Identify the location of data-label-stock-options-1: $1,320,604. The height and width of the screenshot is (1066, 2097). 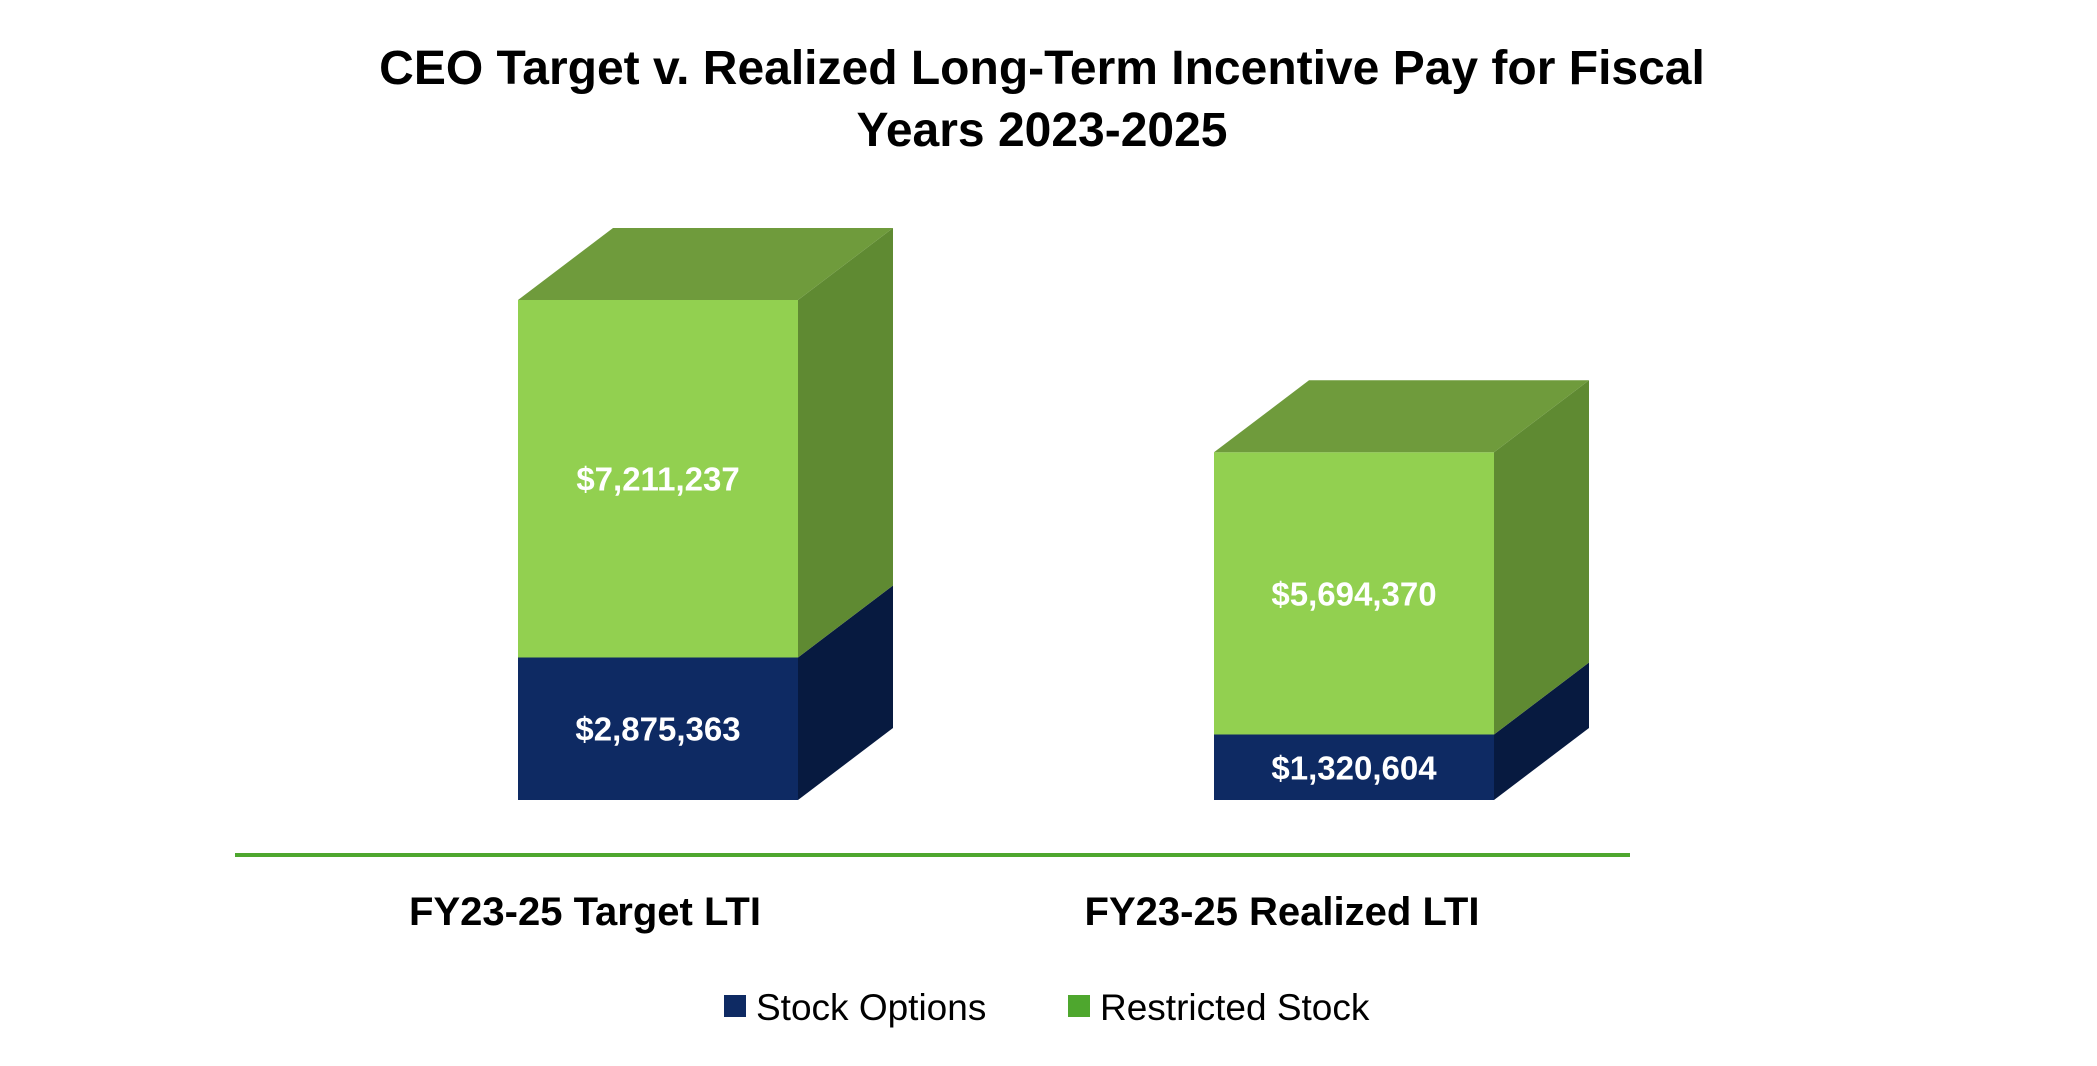
(1354, 767).